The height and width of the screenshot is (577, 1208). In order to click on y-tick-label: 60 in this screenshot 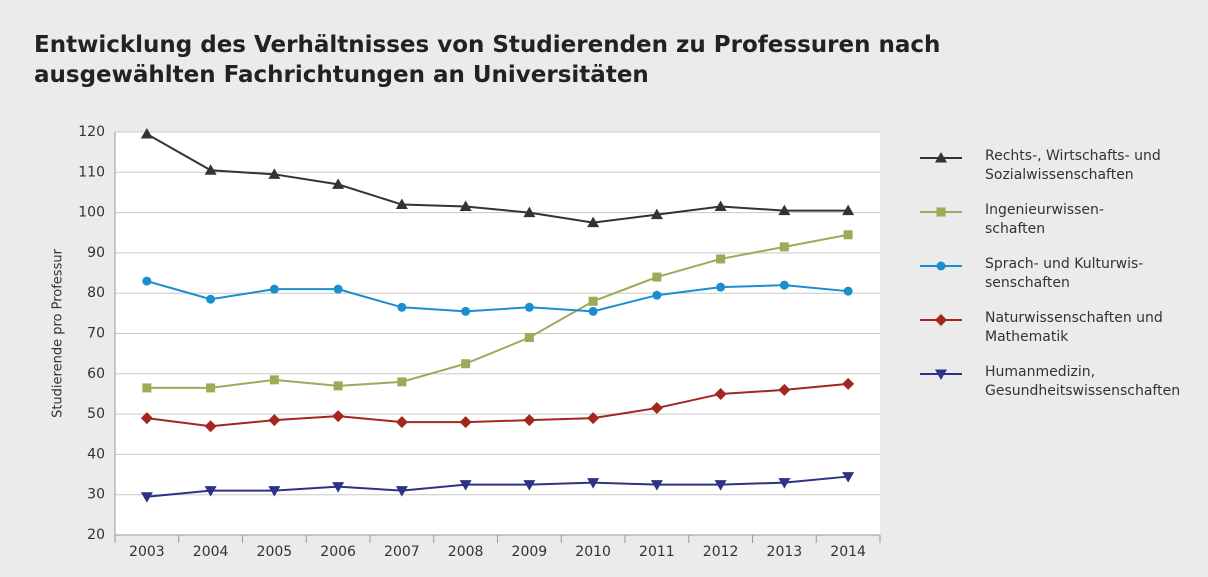, I will do `click(96, 374)`.